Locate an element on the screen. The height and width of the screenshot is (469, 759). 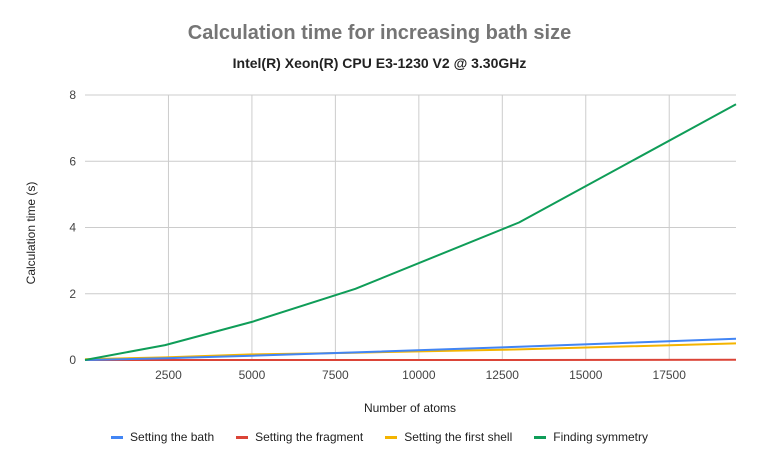
x-tick-label: 15000 is located at coordinates (586, 375).